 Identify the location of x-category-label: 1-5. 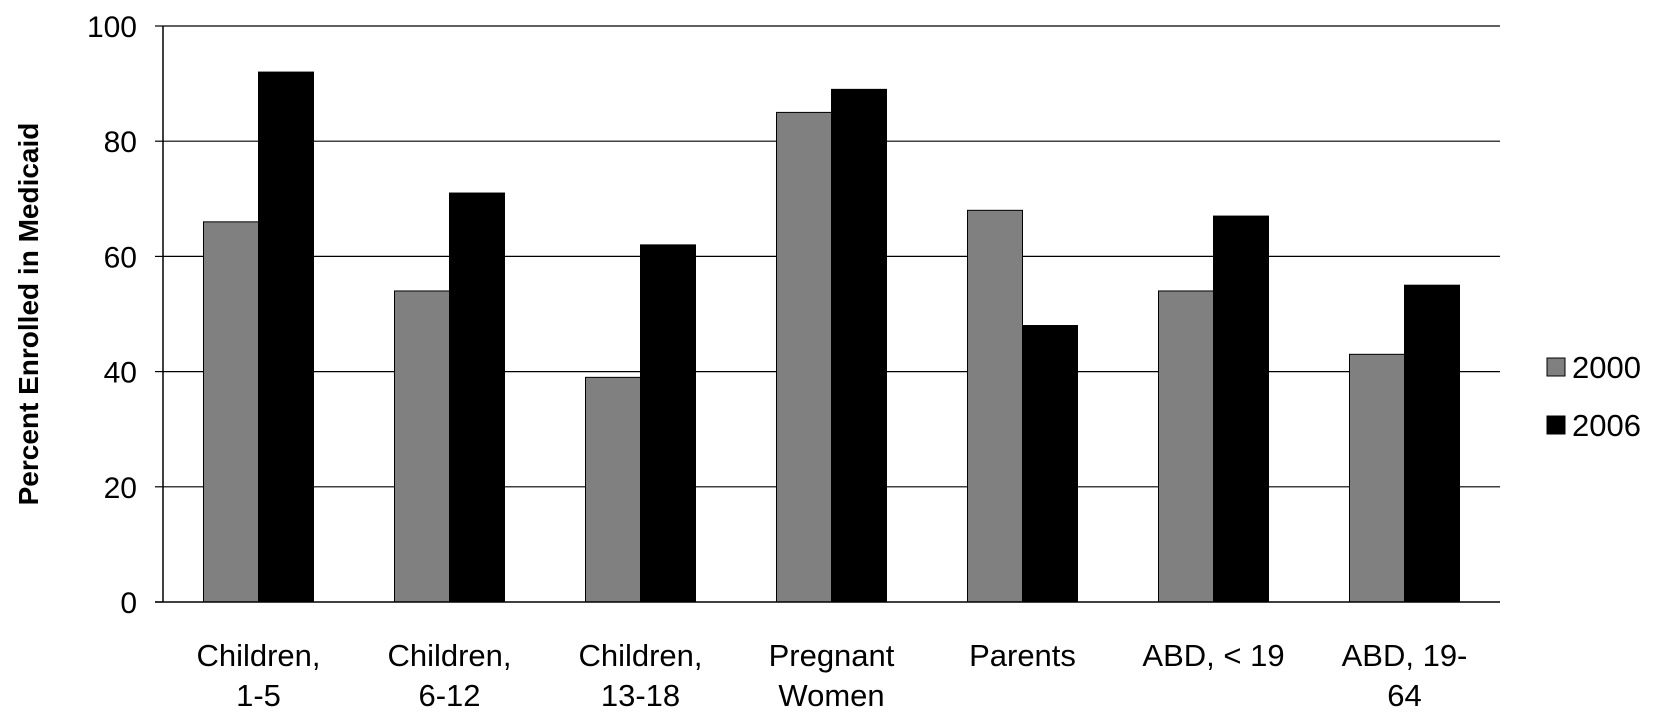
(258, 695).